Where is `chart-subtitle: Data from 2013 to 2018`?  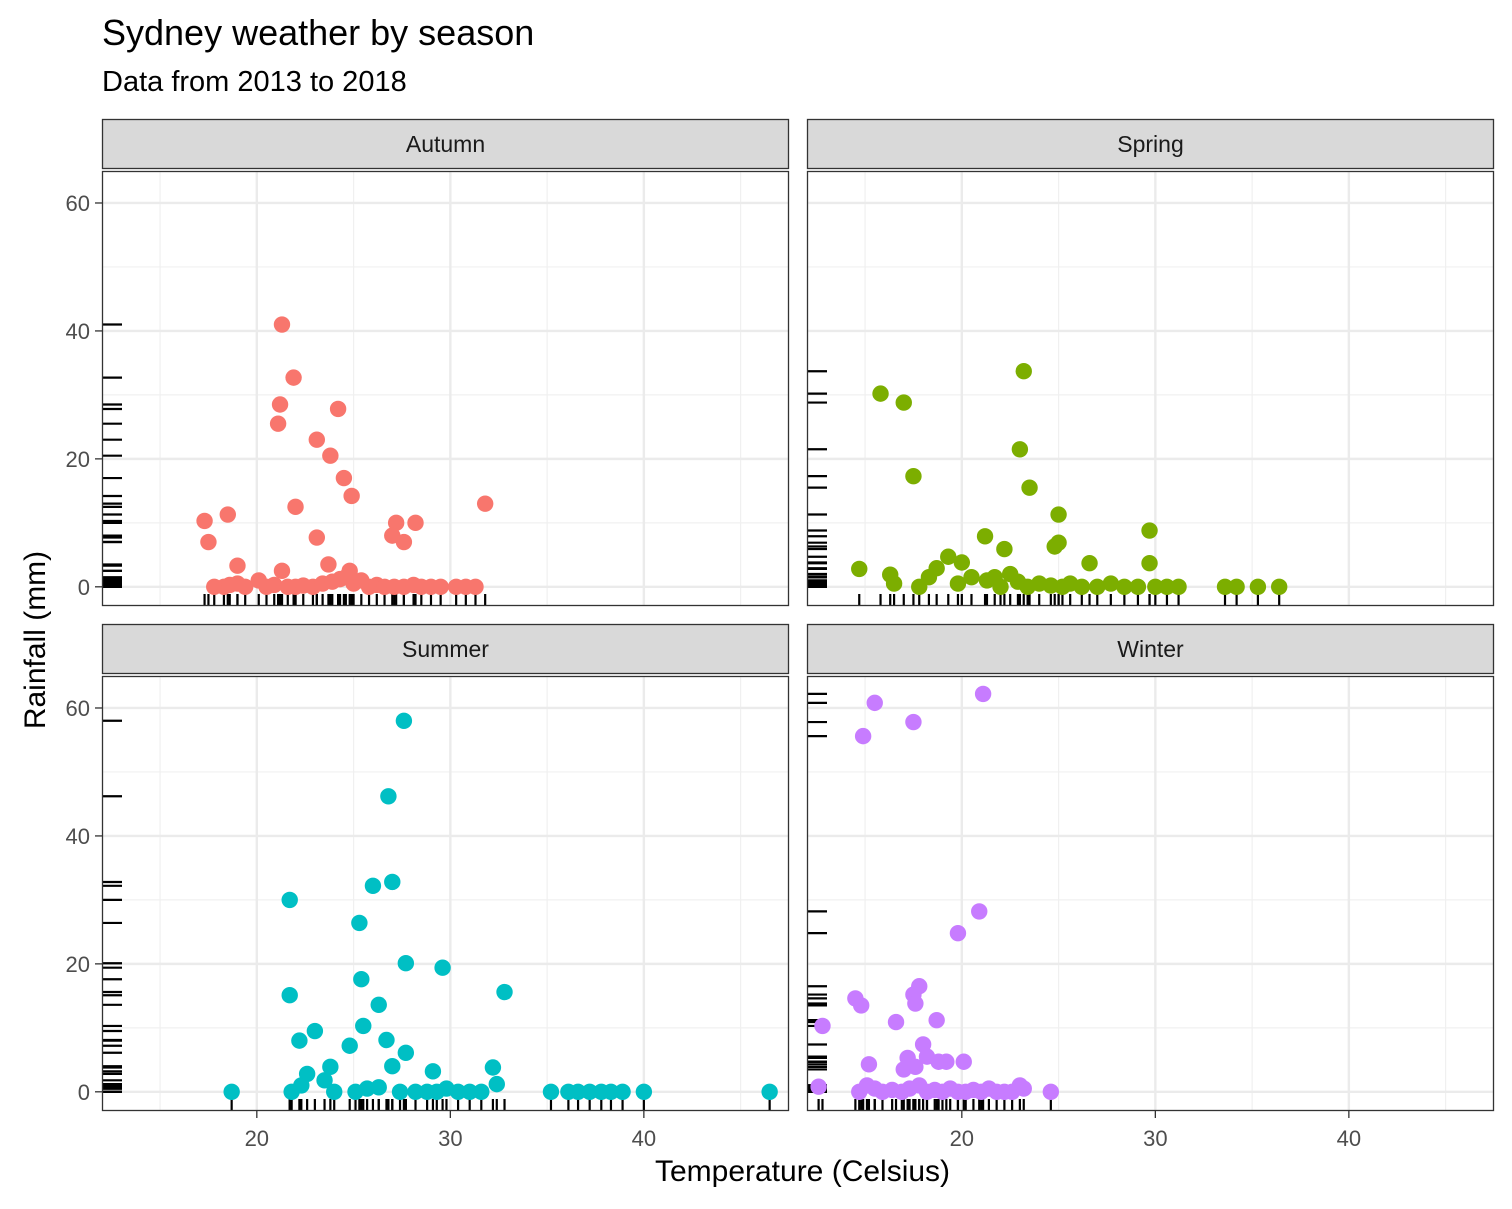 chart-subtitle: Data from 2013 to 2018 is located at coordinates (254, 82).